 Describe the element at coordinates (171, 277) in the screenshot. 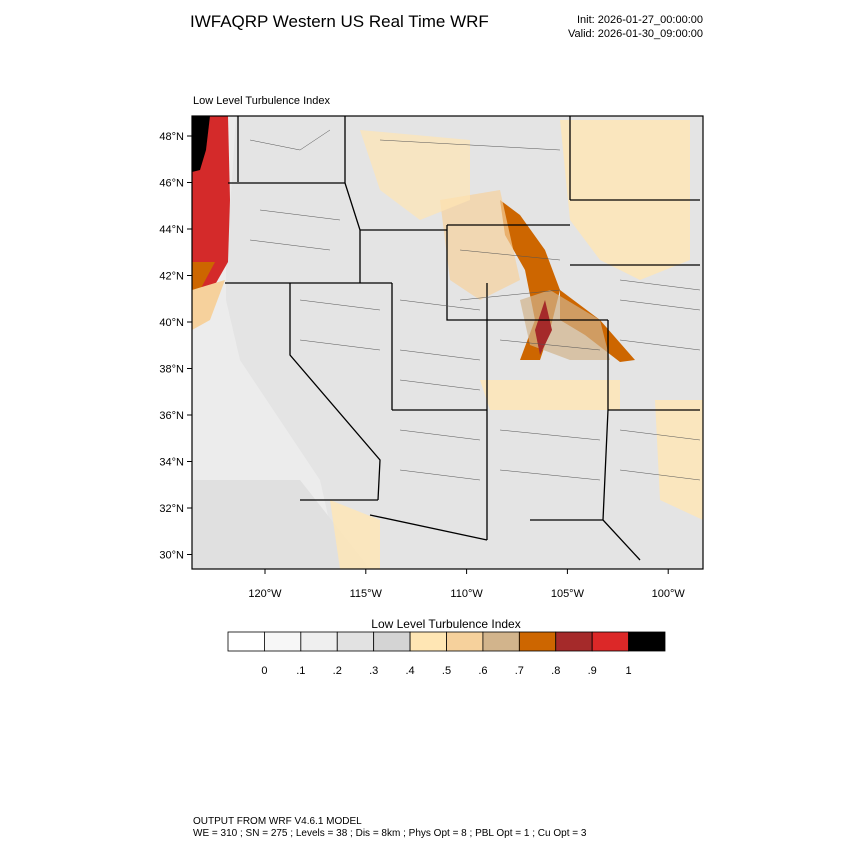

I see `lat-label: 42°N` at that location.